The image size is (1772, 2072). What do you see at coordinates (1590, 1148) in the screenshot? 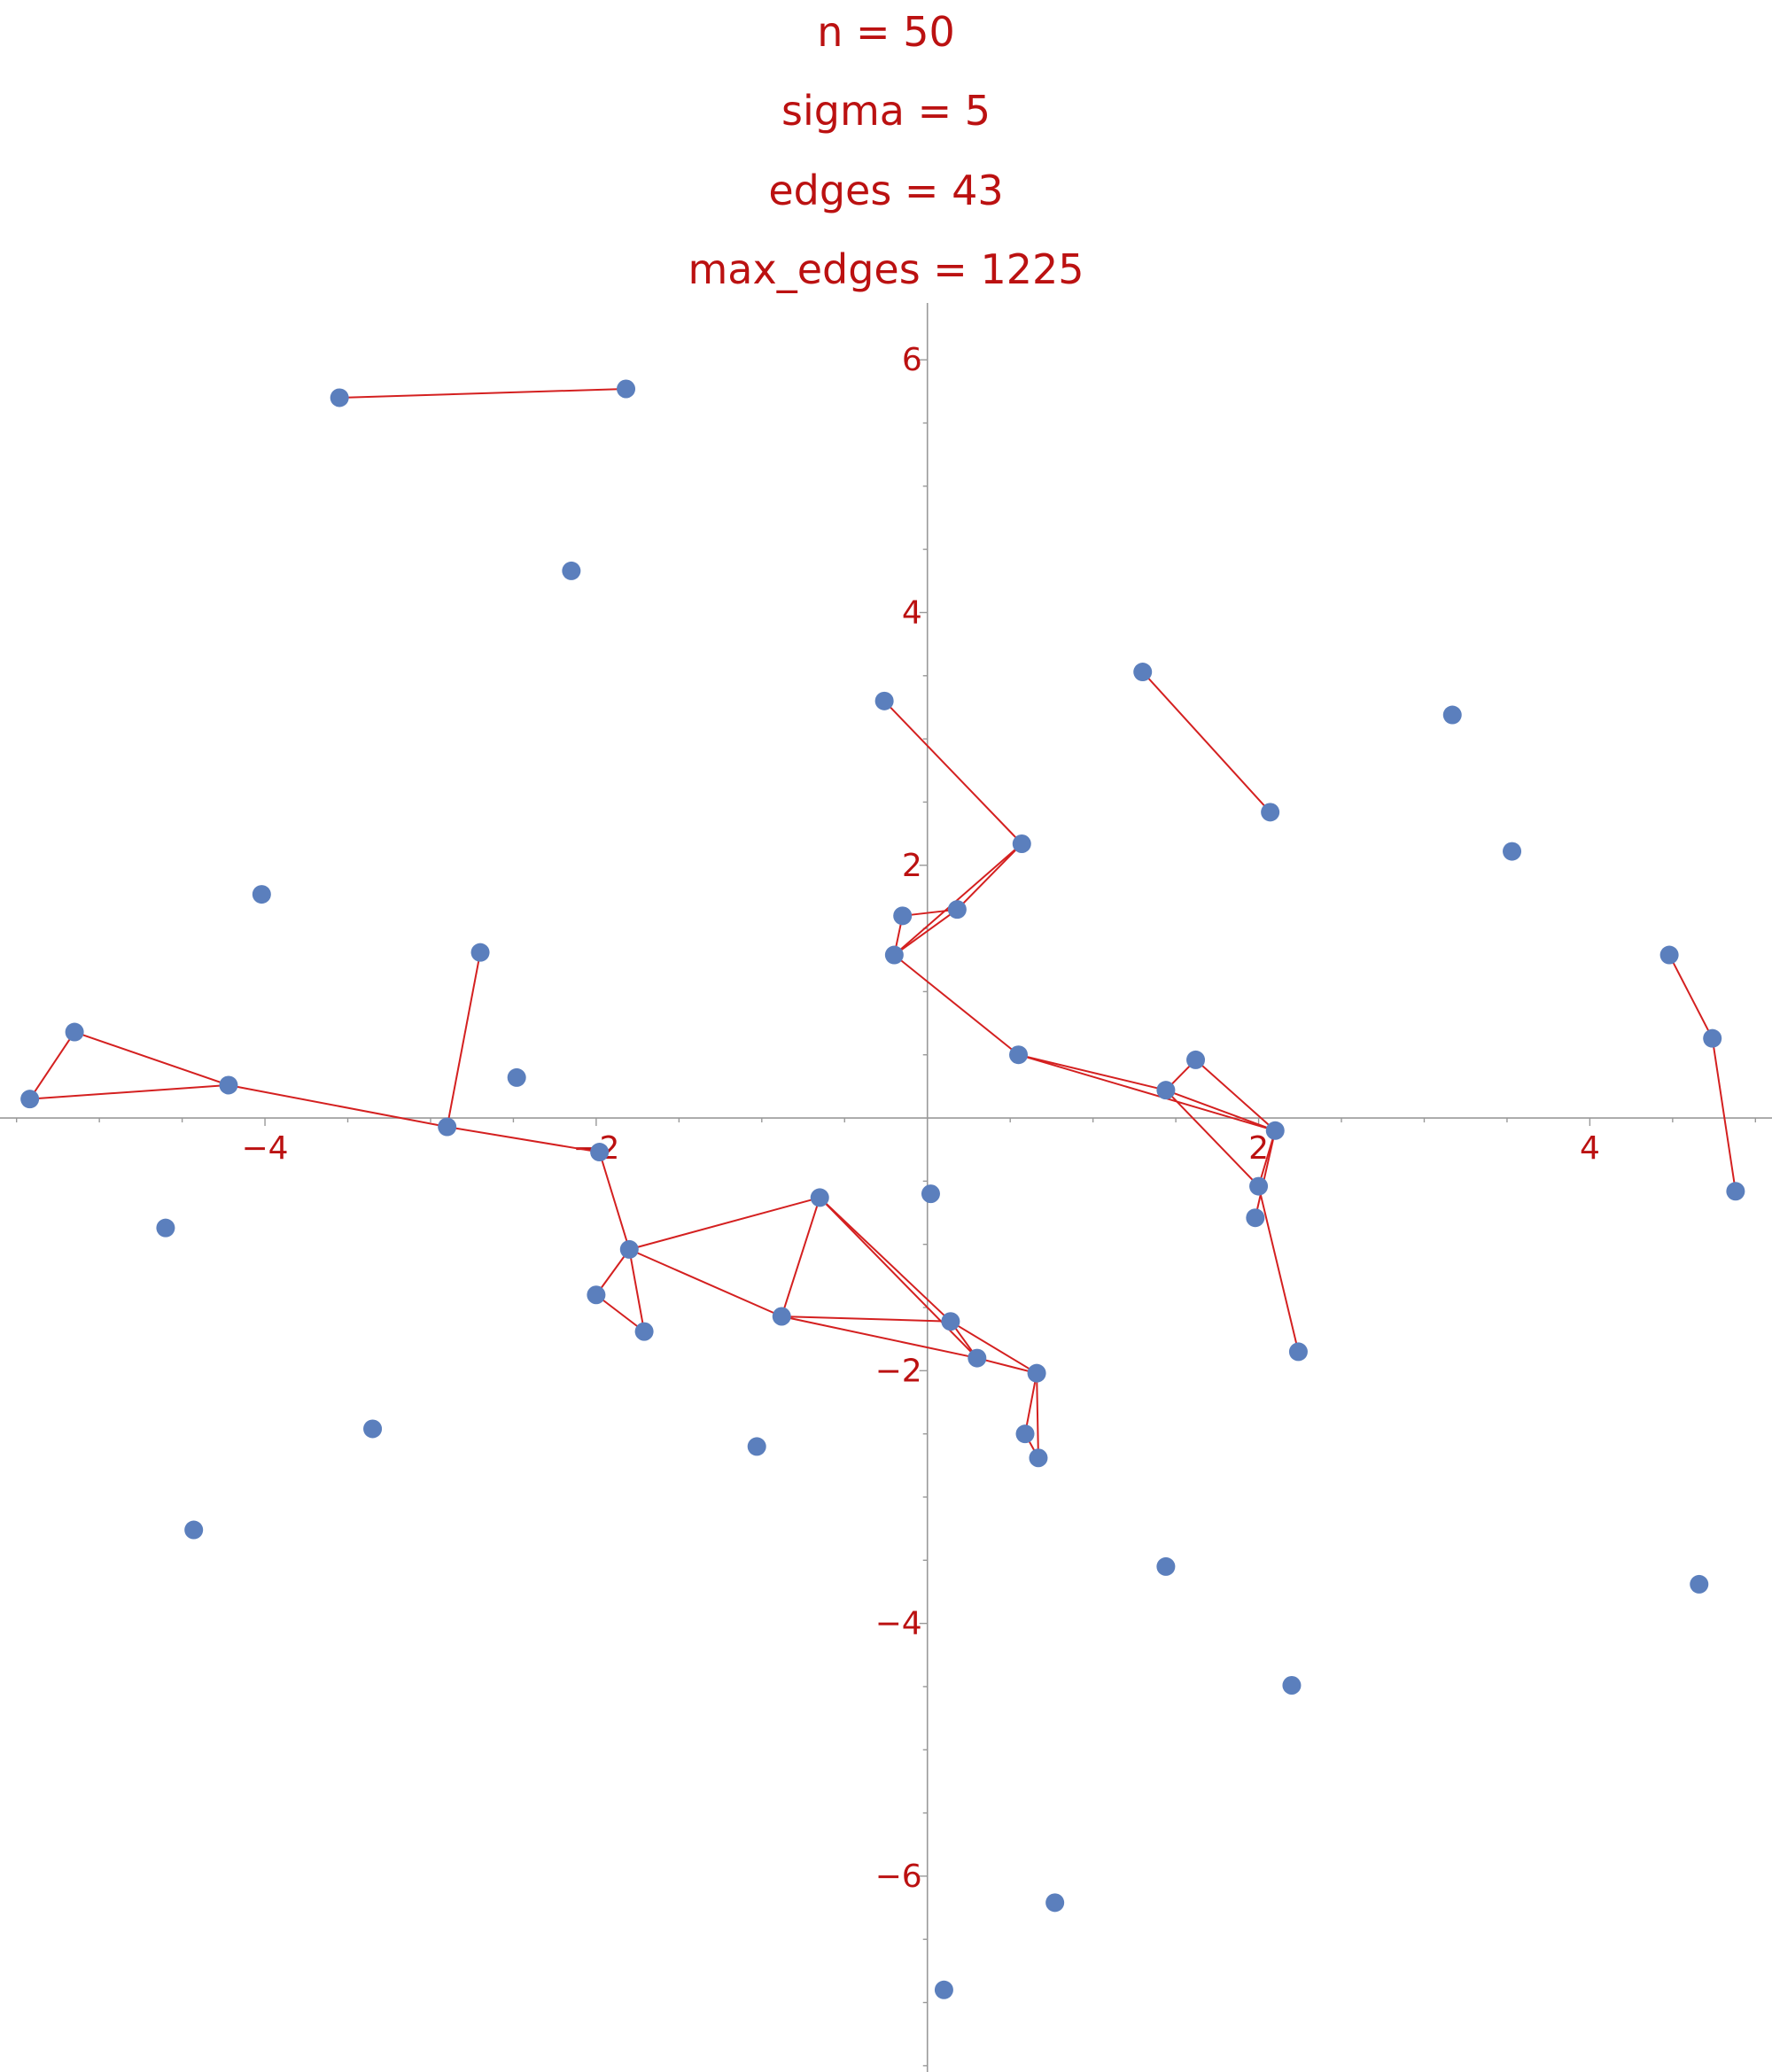
I see `x-tick-label: 4` at bounding box center [1590, 1148].